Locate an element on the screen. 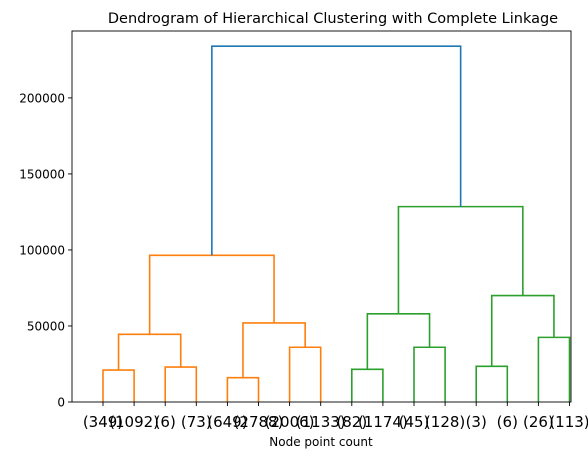 This screenshot has height=459, width=588. leaf-label-11: (128) is located at coordinates (445, 422).